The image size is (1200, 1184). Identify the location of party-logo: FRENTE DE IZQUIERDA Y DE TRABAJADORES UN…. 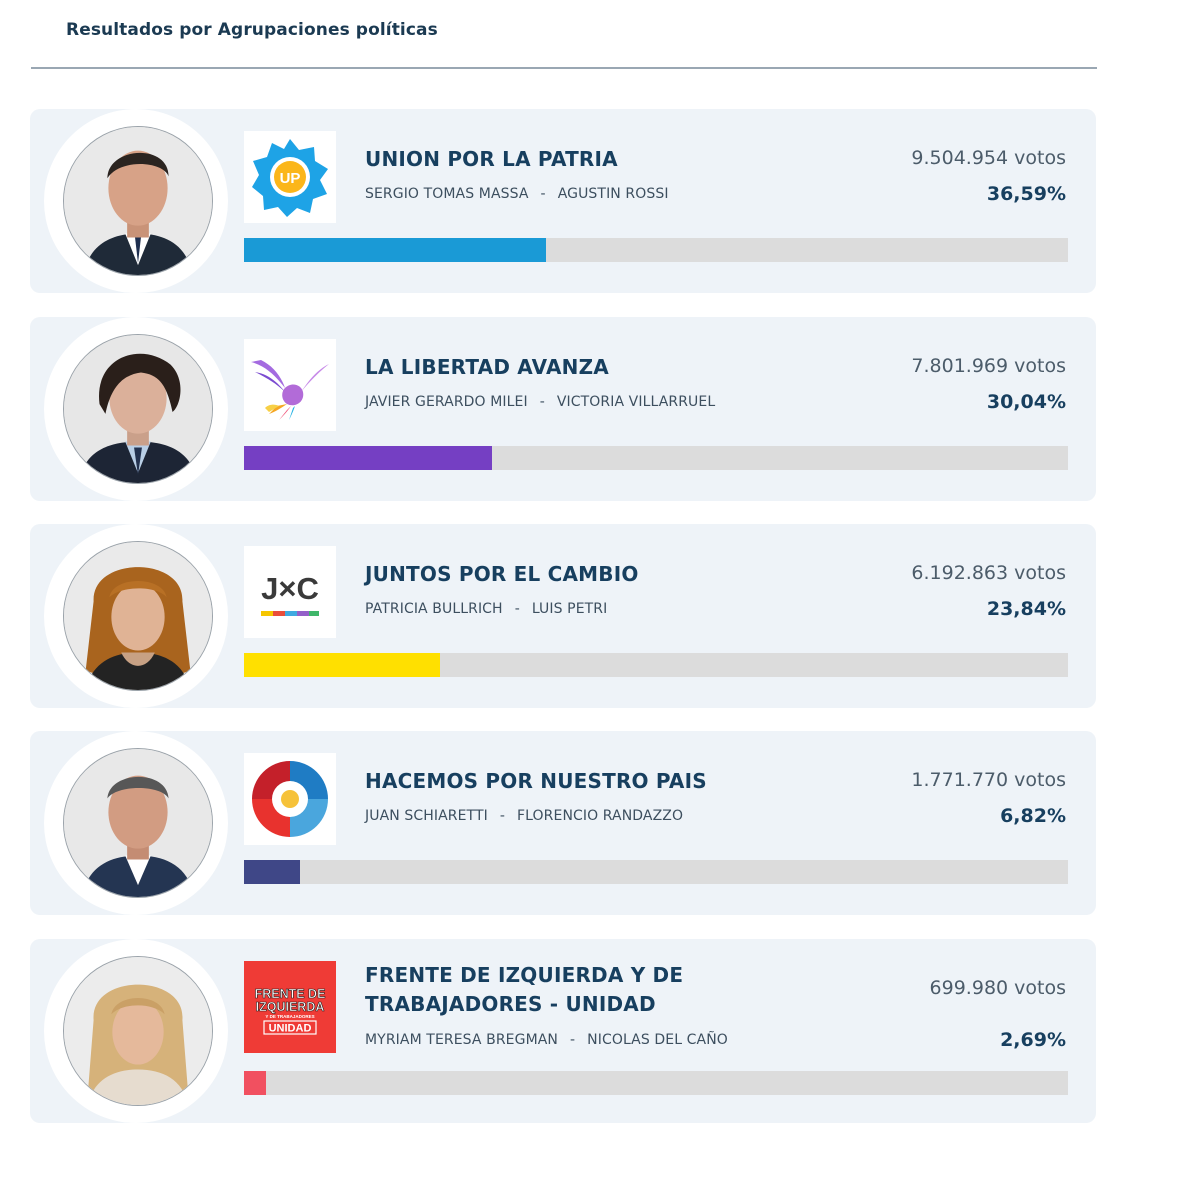
(290, 1007).